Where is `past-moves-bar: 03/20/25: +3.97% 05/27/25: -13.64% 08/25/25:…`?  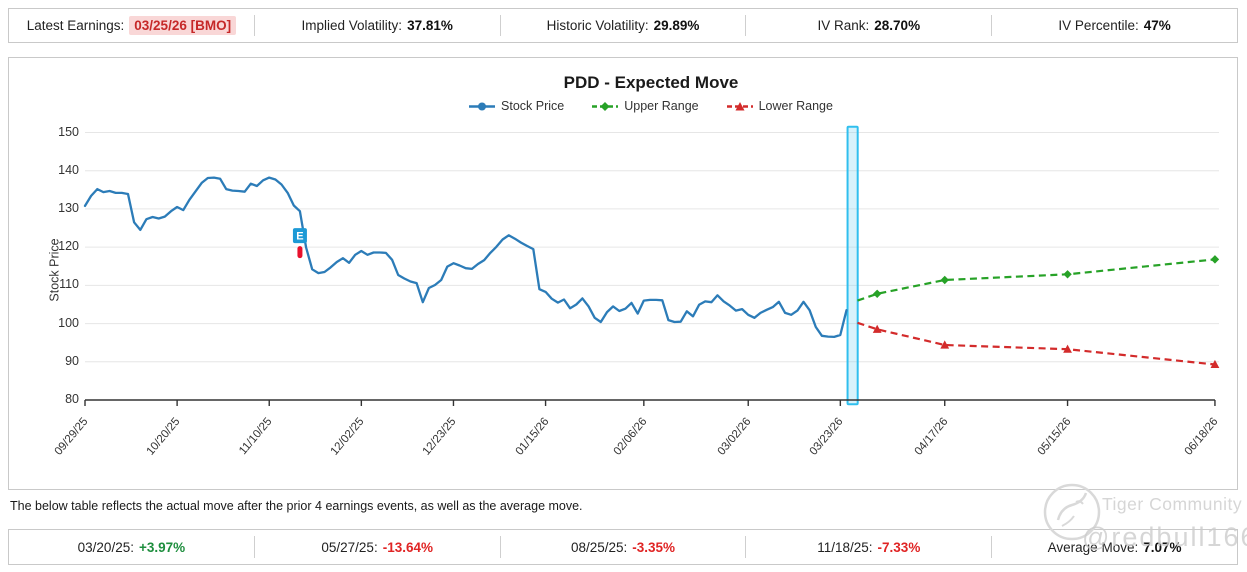
past-moves-bar: 03/20/25: +3.97% 05/27/25: -13.64% 08/25/25:… is located at coordinates (623, 547).